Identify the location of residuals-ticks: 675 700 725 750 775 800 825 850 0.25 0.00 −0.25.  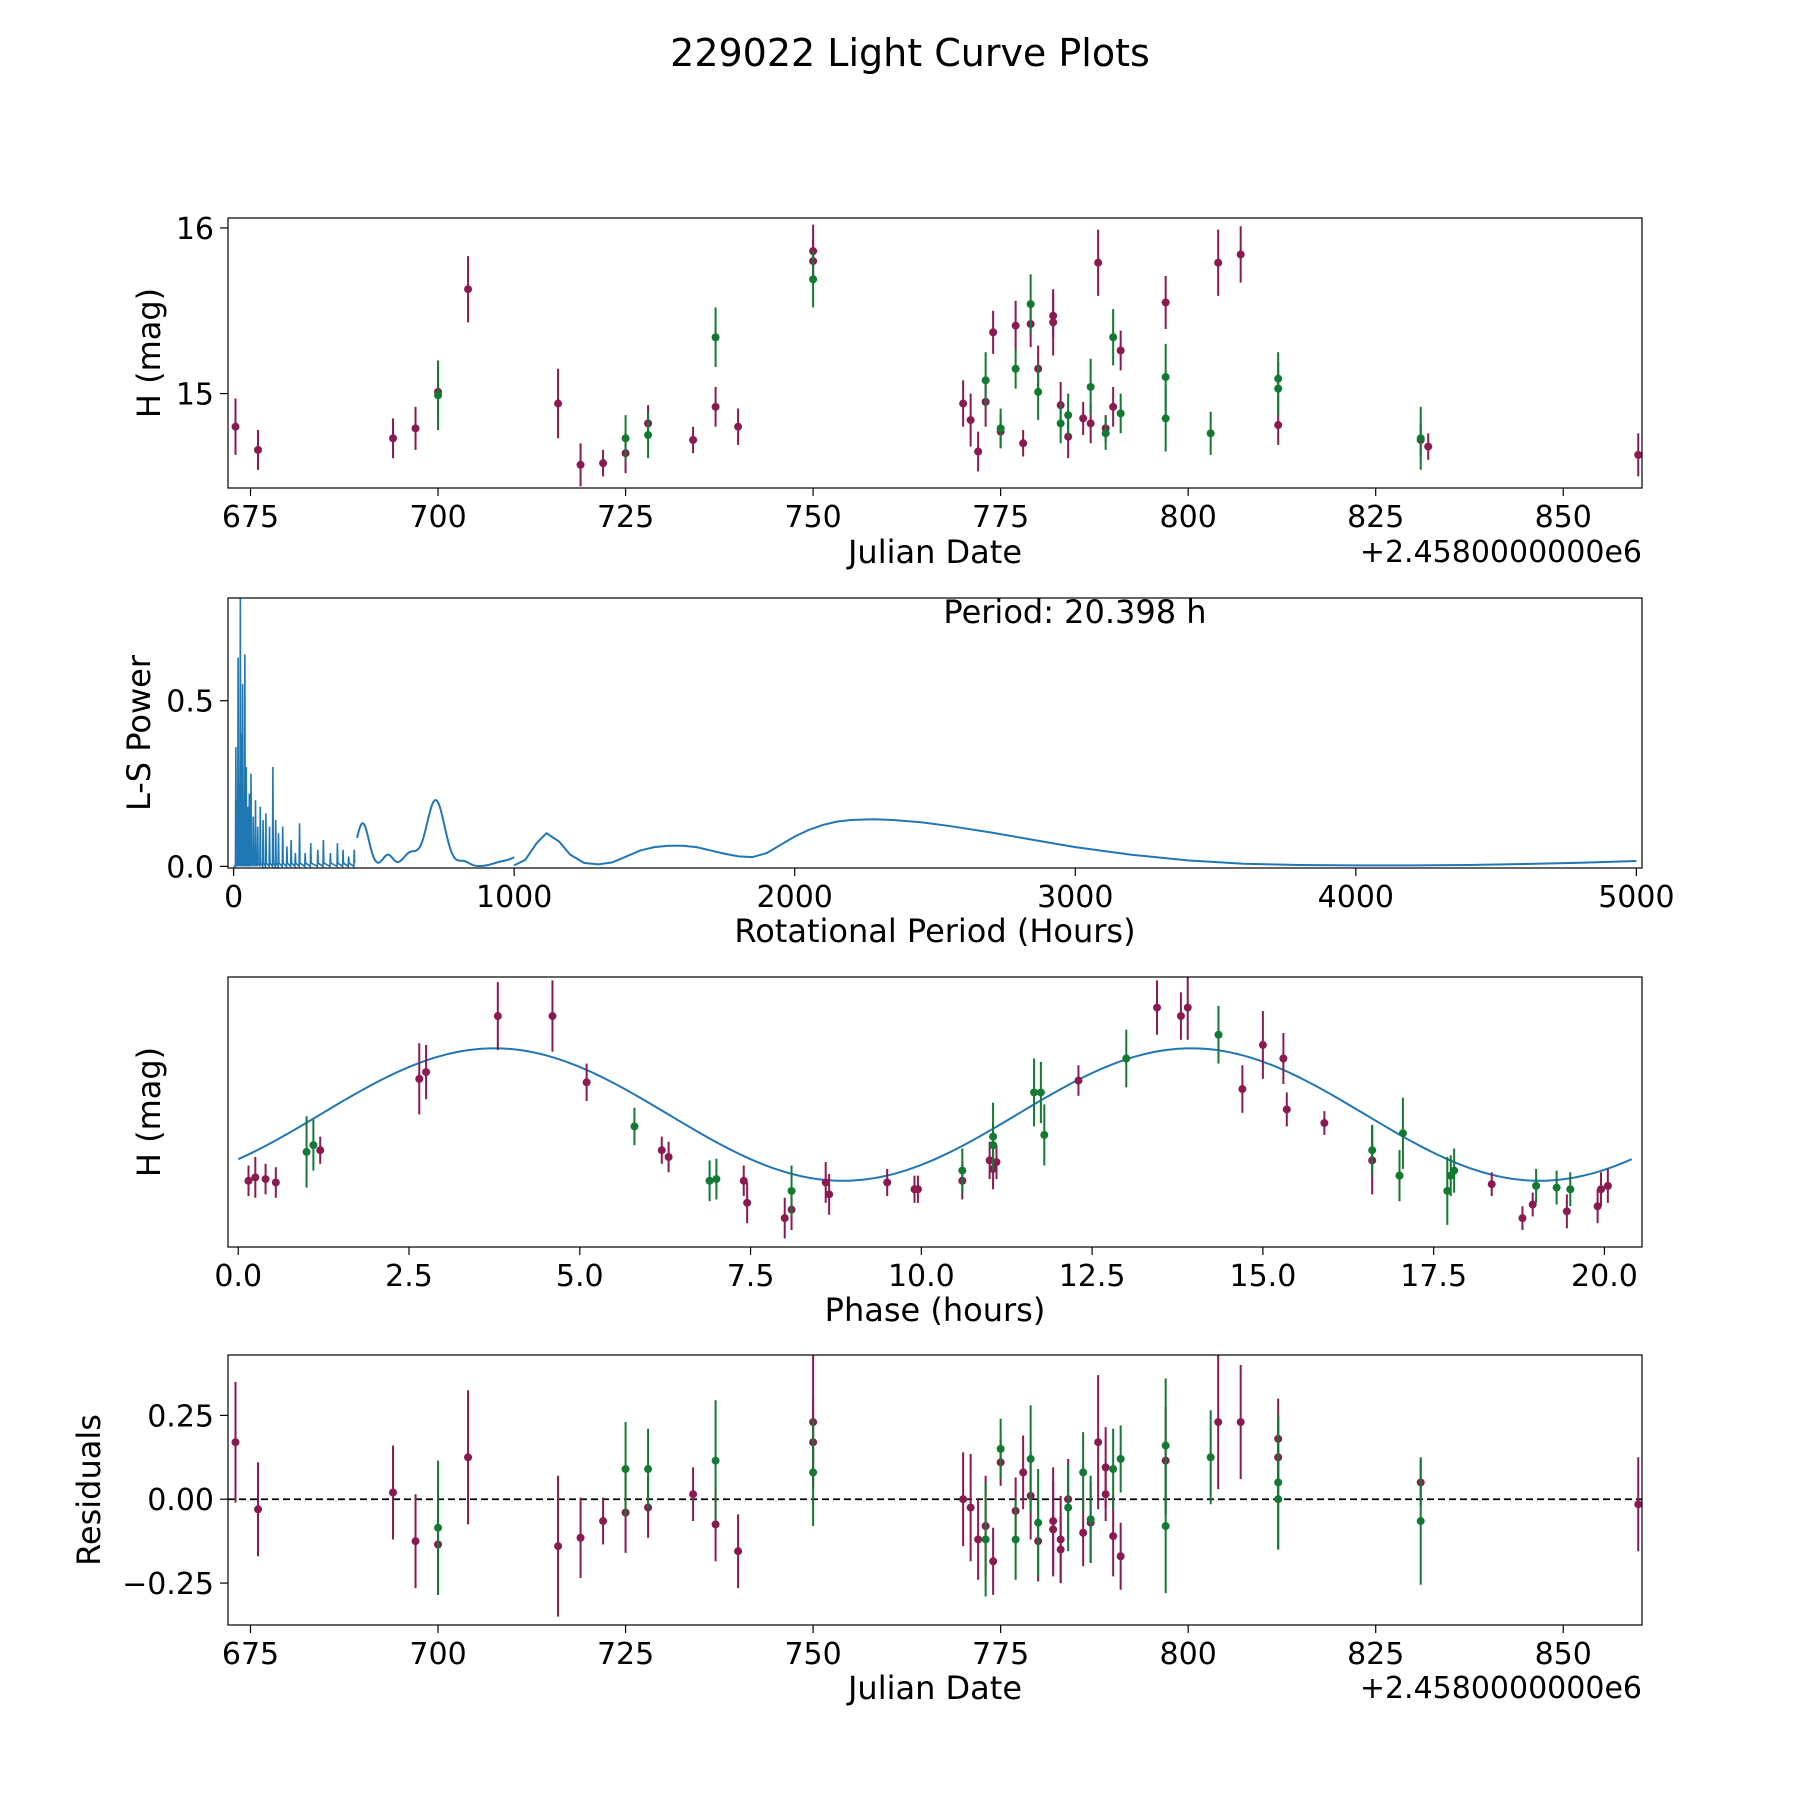
(857, 1535).